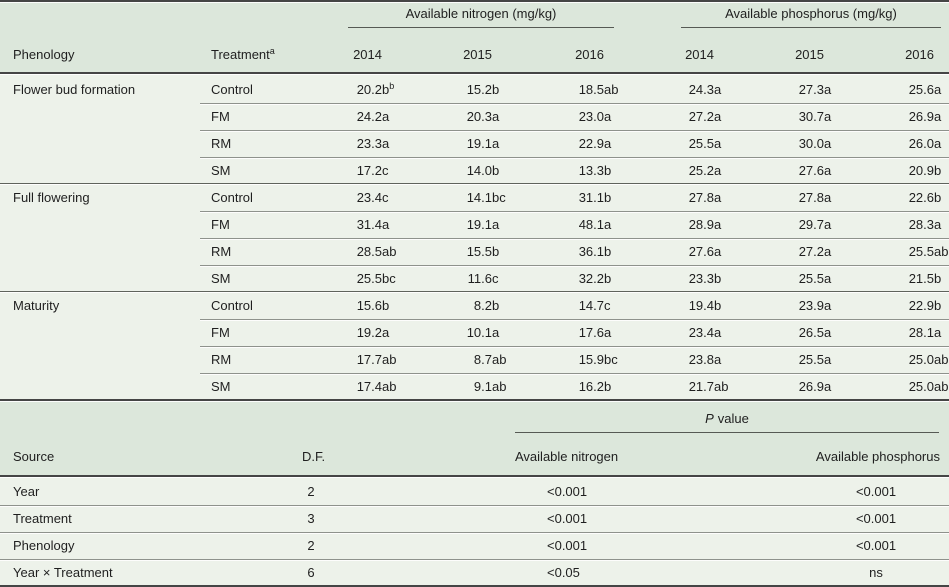 This screenshot has width=949, height=587. Describe the element at coordinates (243, 55) in the screenshot. I see `treatment-column-header: Treatmenta` at that location.